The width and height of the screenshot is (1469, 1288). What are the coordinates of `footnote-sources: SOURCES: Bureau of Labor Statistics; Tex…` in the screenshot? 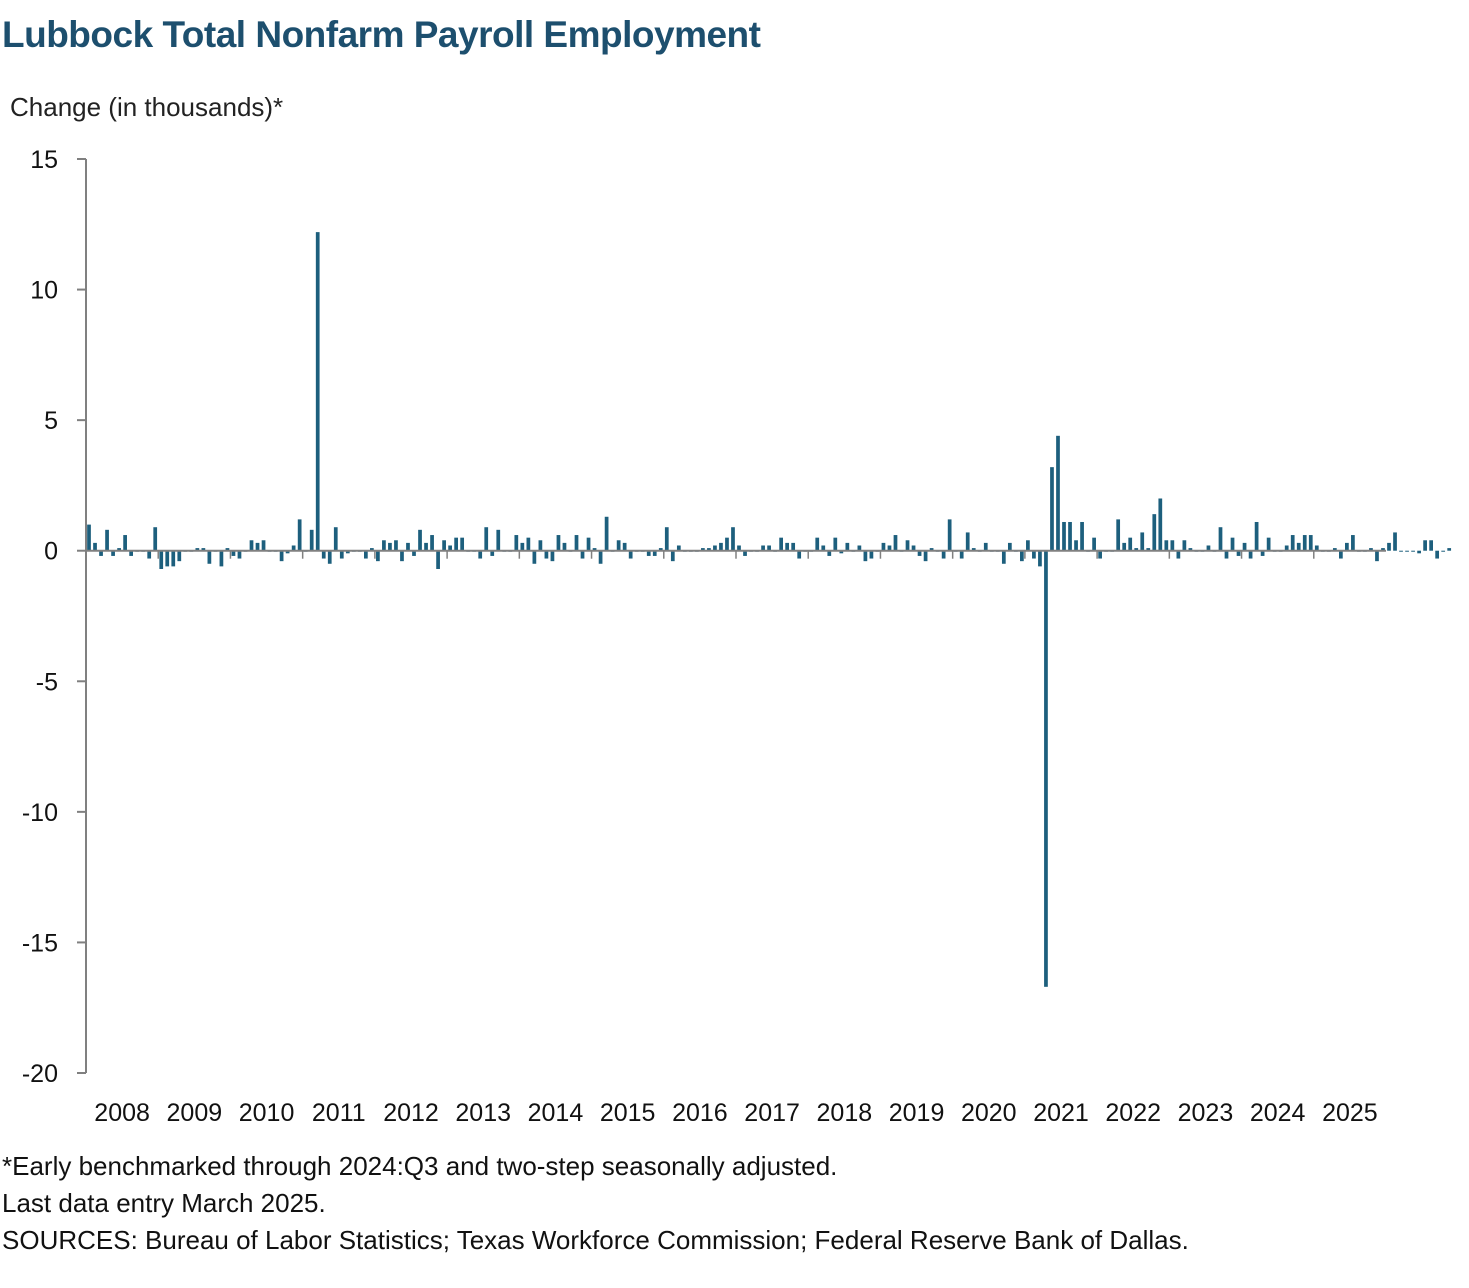 It's located at (595, 1240).